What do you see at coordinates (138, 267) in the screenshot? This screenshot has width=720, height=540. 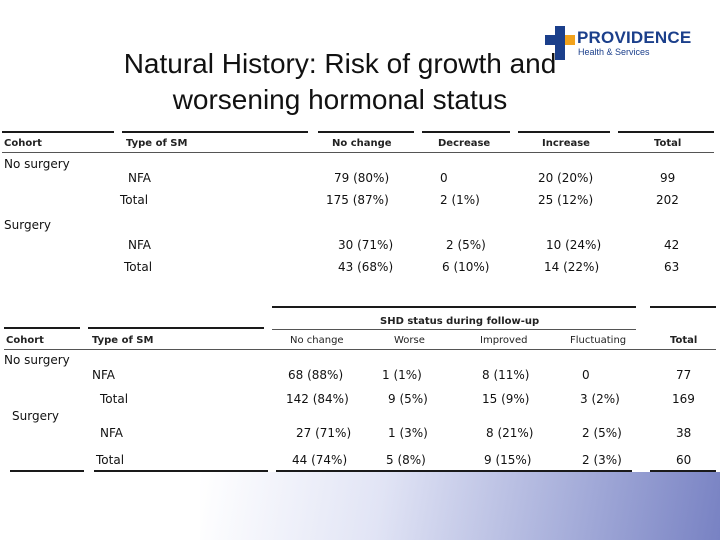 I see `table1-row4-type: Total` at bounding box center [138, 267].